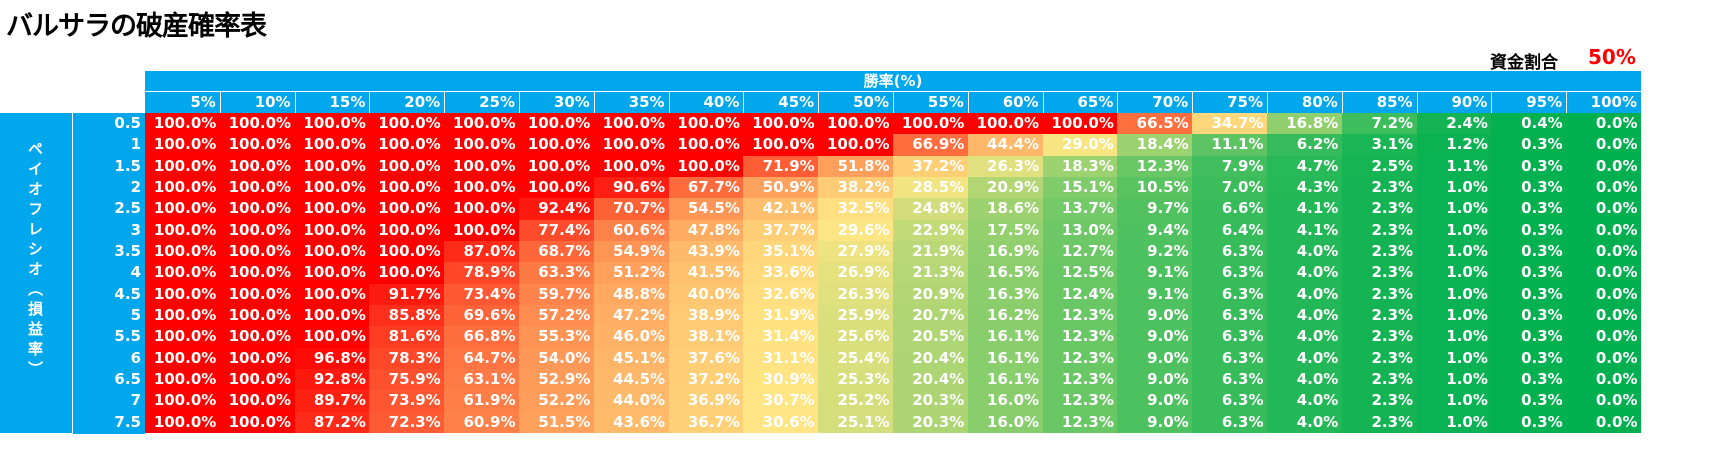  I want to click on table-cell: 55.3%, so click(557, 337).